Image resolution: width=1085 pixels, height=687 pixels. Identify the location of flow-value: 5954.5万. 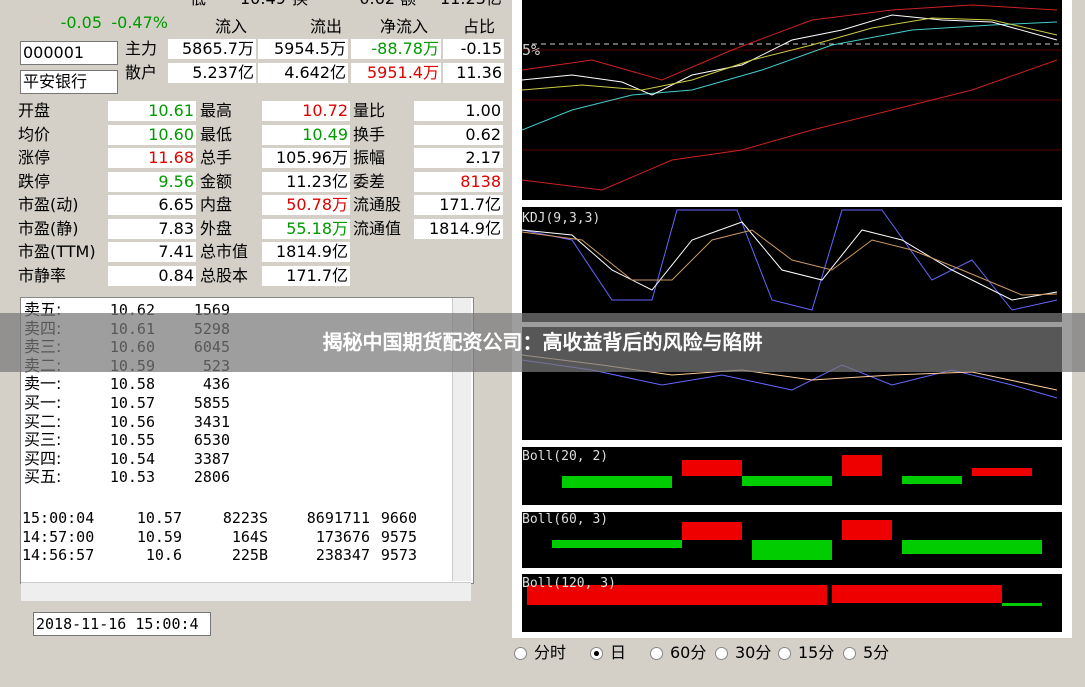
(303, 49).